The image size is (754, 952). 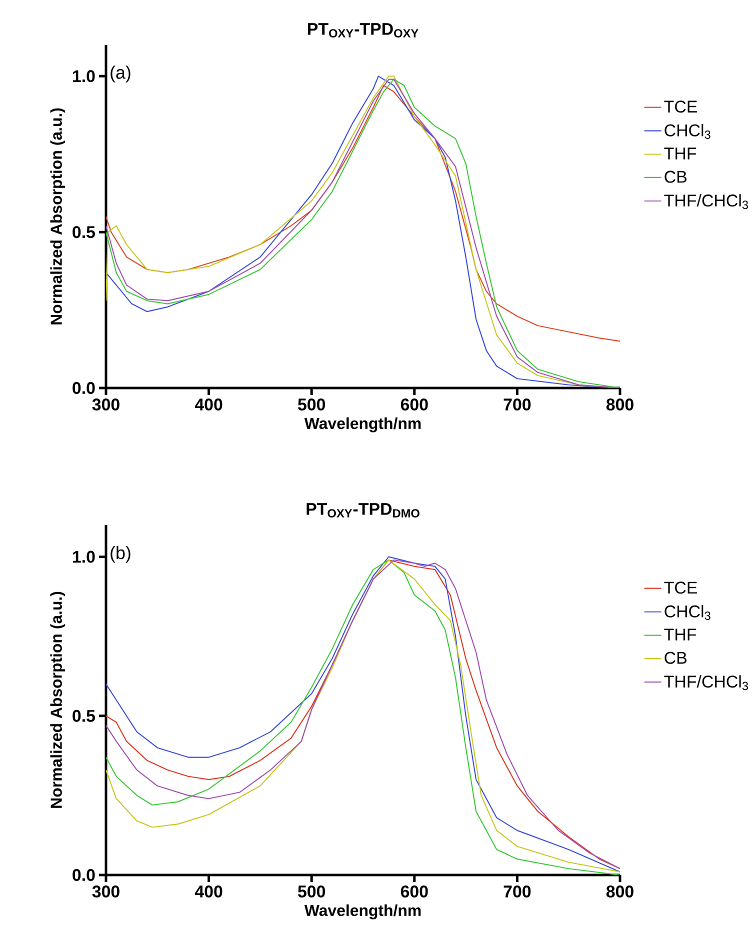 What do you see at coordinates (363, 30) in the screenshot?
I see `chart-title: PT$_{OXY}$-TPD$_{OXY}$` at bounding box center [363, 30].